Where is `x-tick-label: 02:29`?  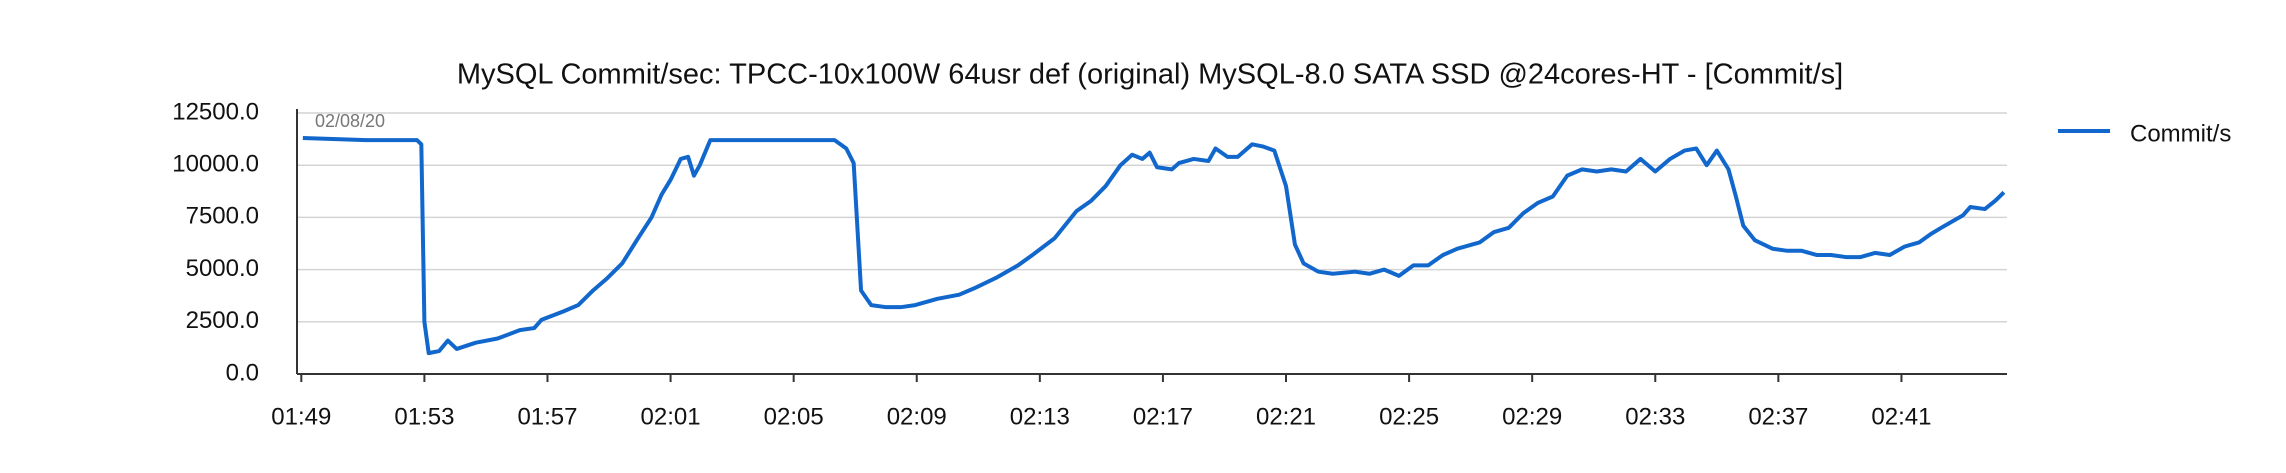
x-tick-label: 02:29 is located at coordinates (1532, 416).